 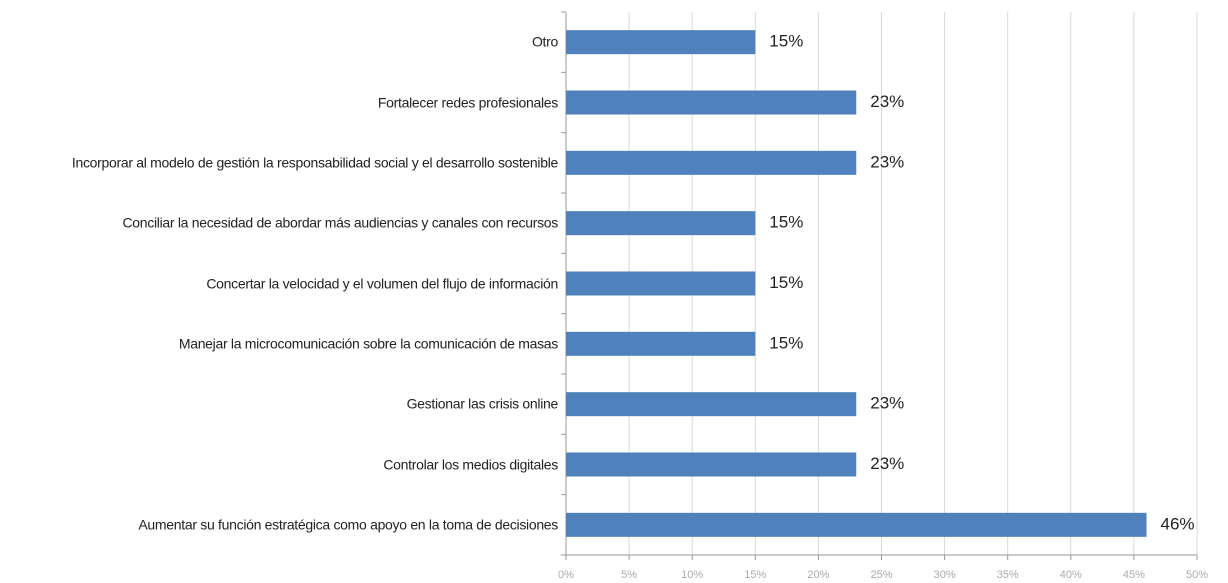 What do you see at coordinates (818, 575) in the screenshot?
I see `x-tick-label: 20%` at bounding box center [818, 575].